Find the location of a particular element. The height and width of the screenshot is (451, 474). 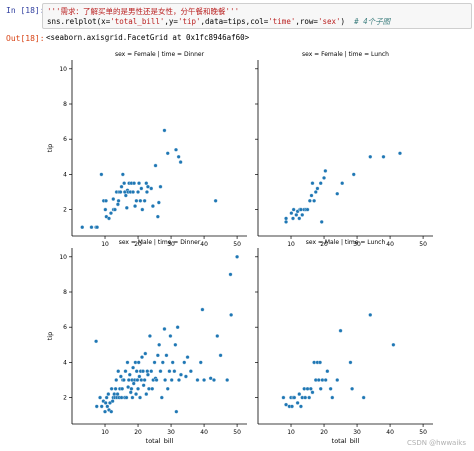

x-axis-label: total_bill is located at coordinates (160, 440).